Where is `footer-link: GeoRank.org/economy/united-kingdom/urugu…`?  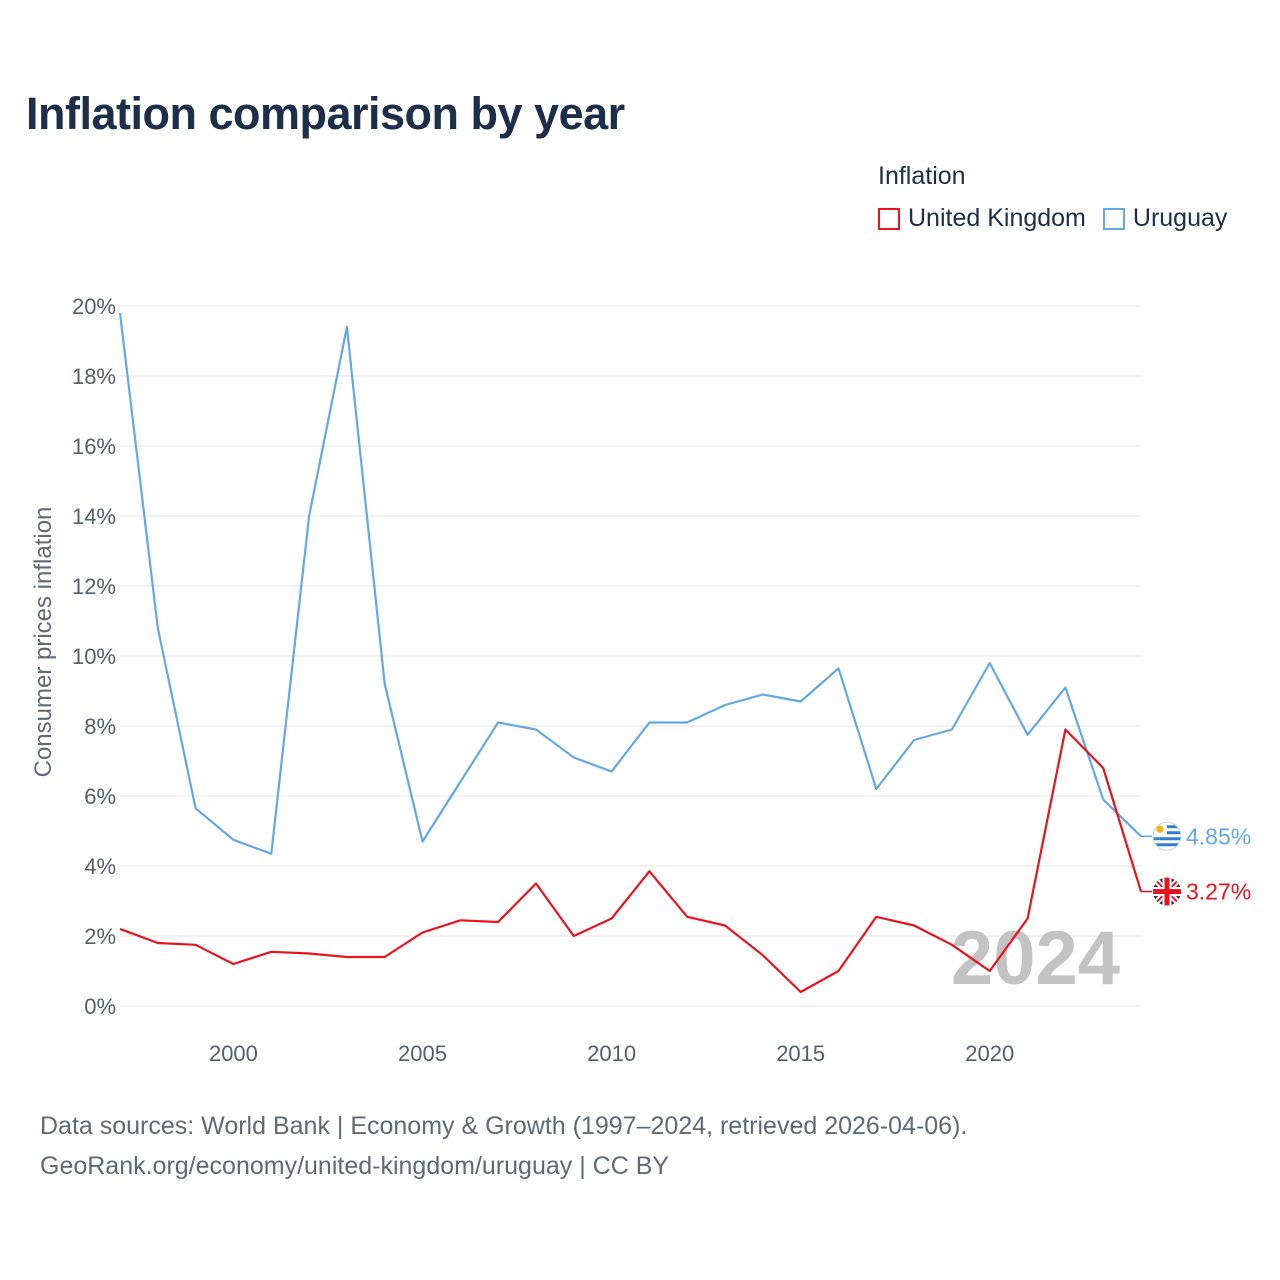 footer-link: GeoRank.org/economy/united-kingdom/urugu… is located at coordinates (355, 1166).